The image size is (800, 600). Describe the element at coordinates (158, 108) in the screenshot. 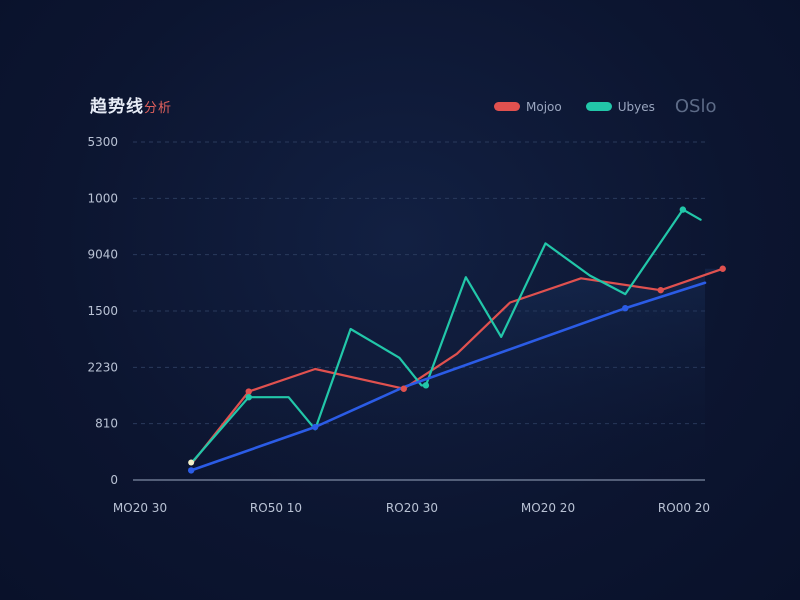

I see `chart-title-suffix: 分析` at that location.